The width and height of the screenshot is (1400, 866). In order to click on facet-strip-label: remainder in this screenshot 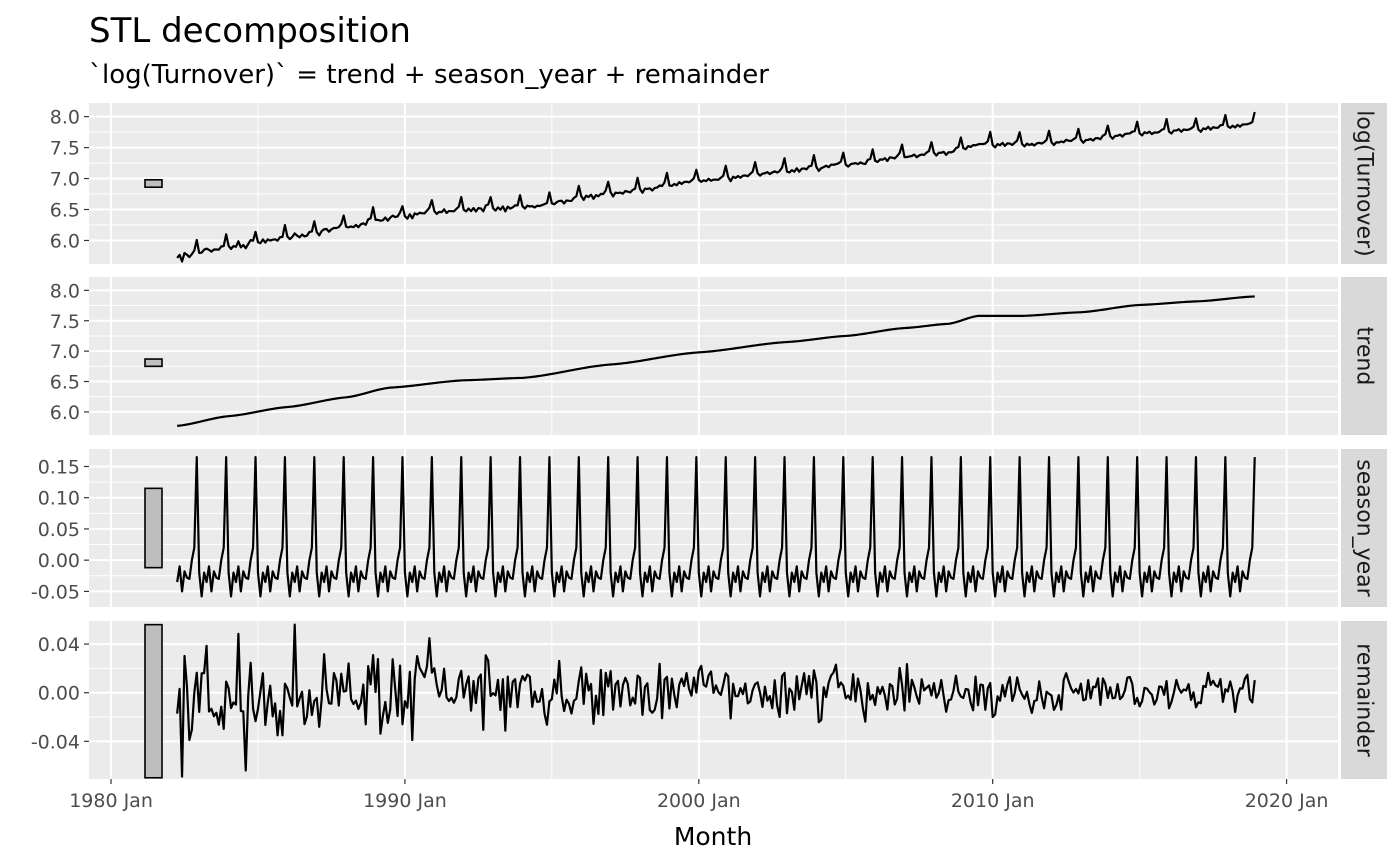, I will do `click(1364, 700)`.